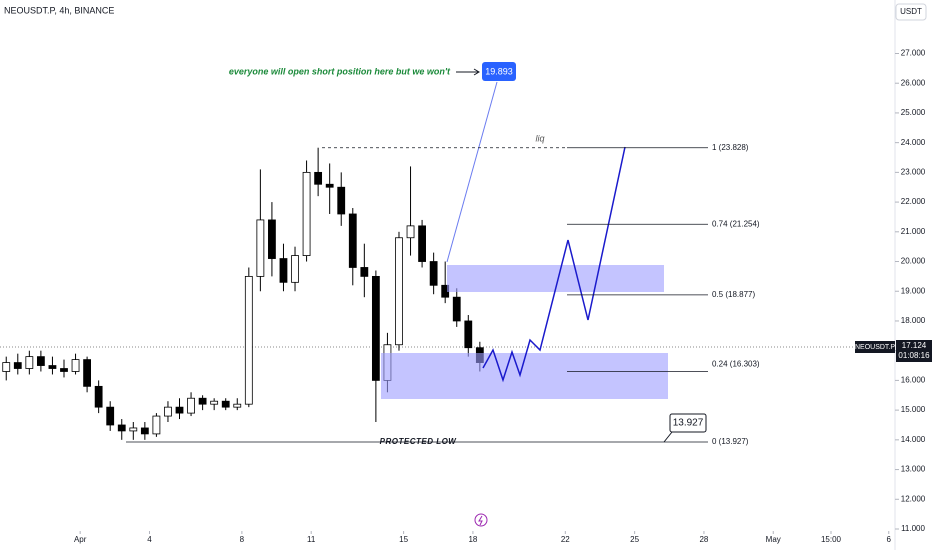  Describe the element at coordinates (472, 539) in the screenshot. I see `x-tick-label: 18` at that location.